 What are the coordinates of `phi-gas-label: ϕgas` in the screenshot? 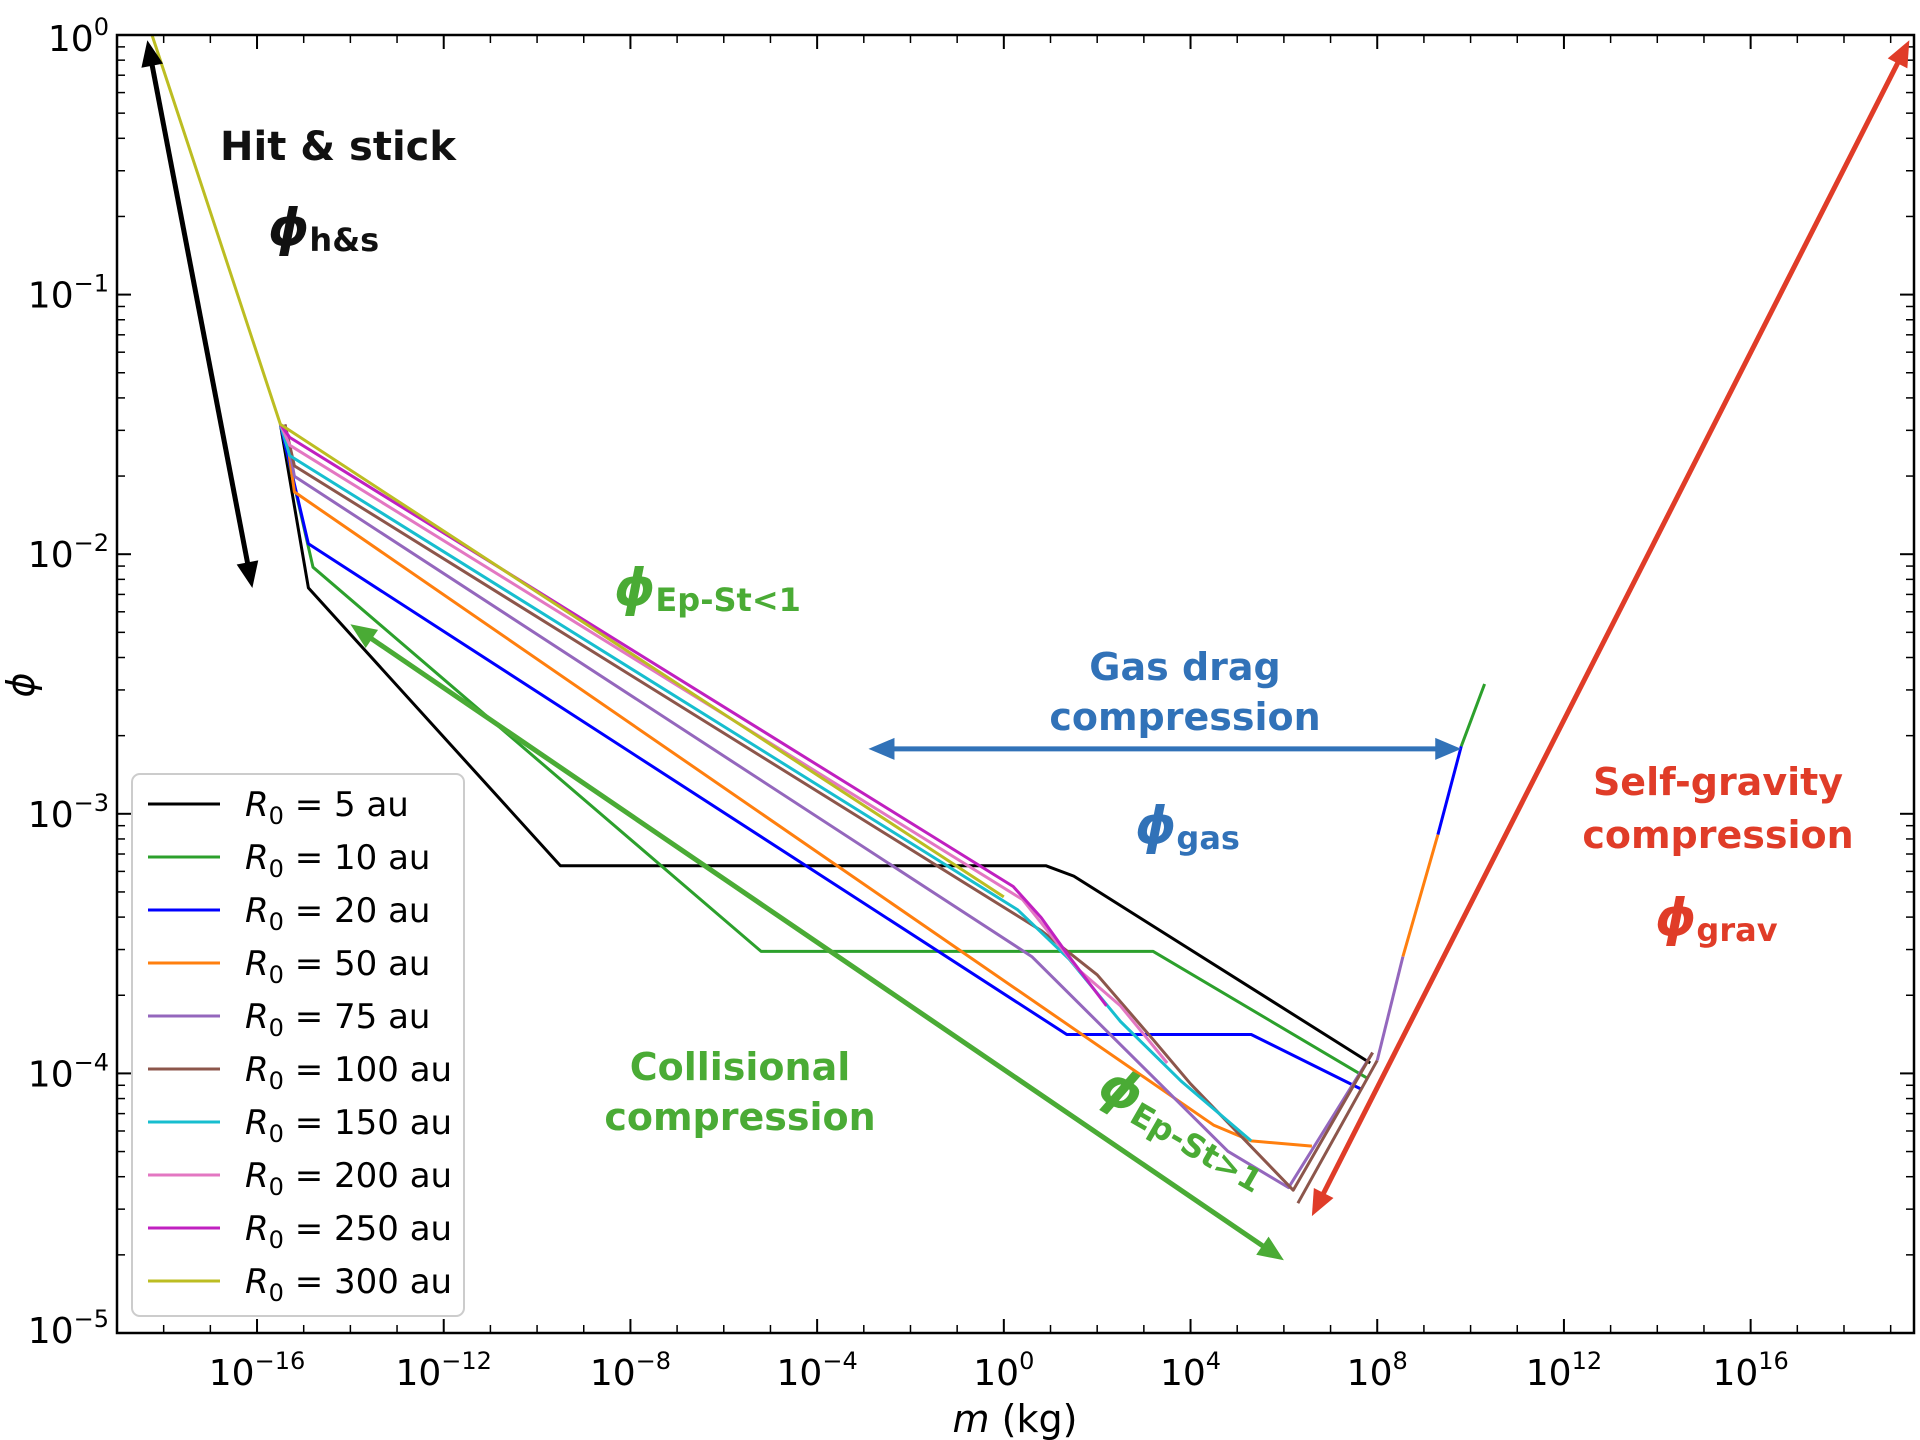 It's located at (1187, 826).